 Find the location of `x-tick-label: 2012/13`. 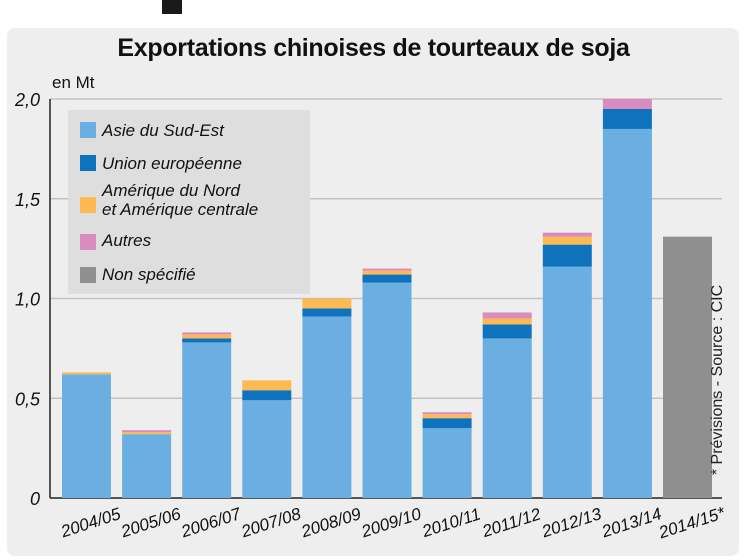

x-tick-label: 2012/13 is located at coordinates (571, 523).